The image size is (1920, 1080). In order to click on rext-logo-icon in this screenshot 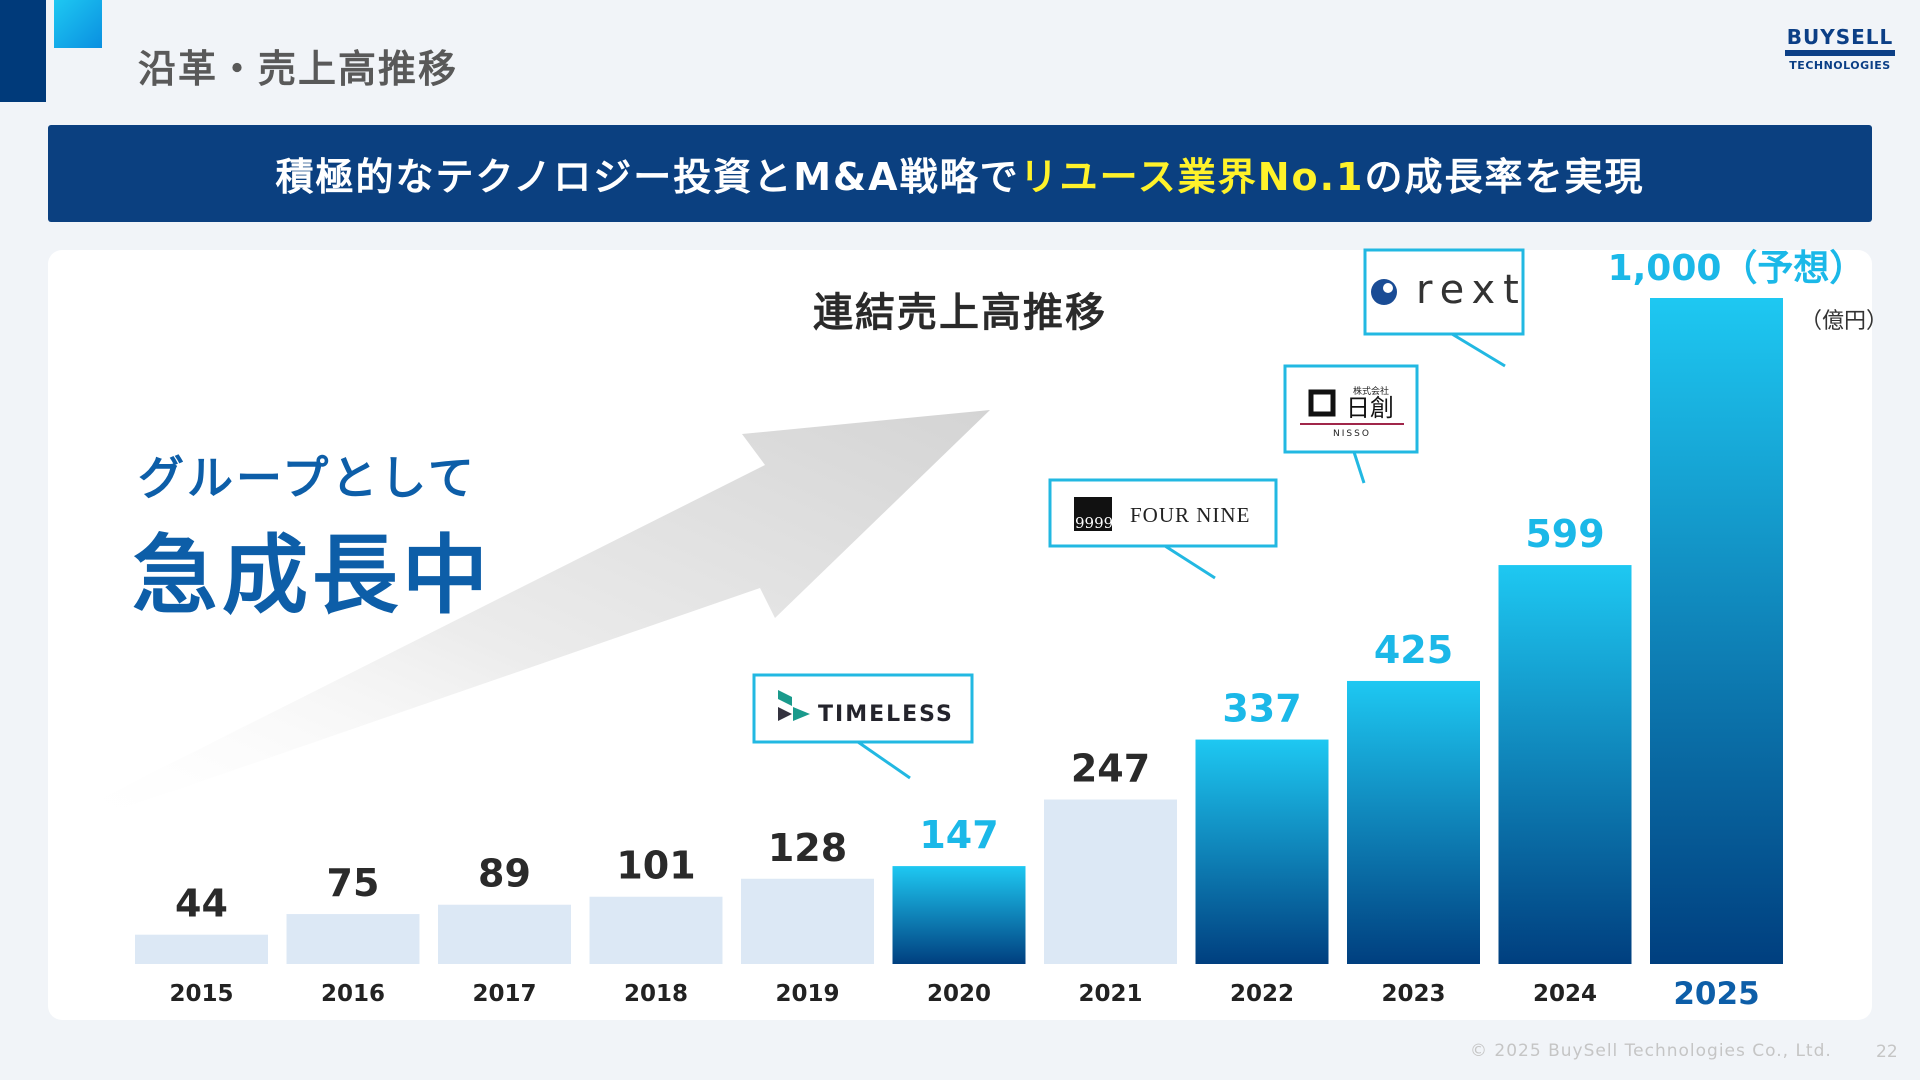, I will do `click(1384, 292)`.